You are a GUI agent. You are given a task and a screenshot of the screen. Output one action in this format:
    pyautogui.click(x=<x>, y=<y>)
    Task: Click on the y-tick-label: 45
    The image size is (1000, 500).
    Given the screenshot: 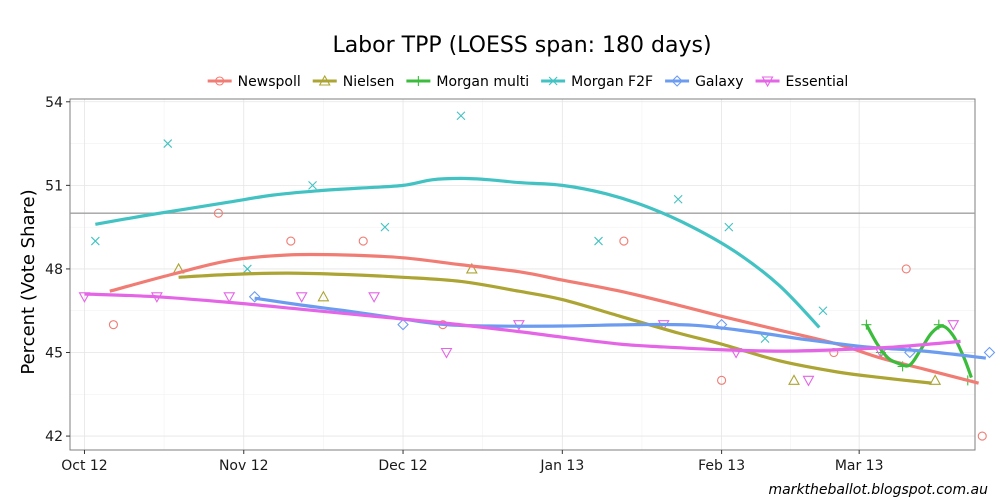 What is the action you would take?
    pyautogui.click(x=54, y=354)
    